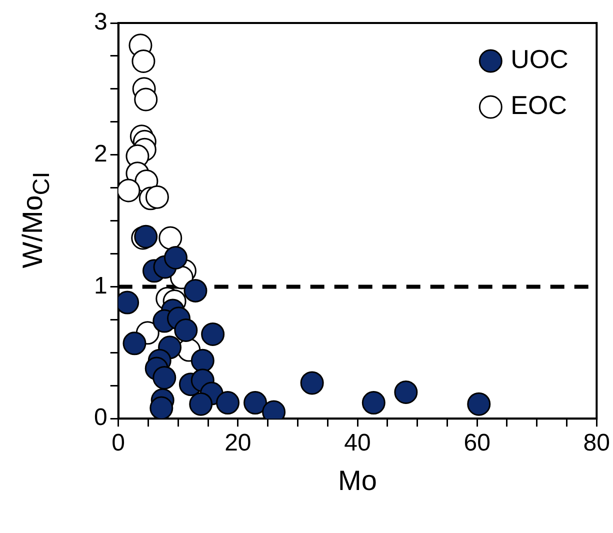 The width and height of the screenshot is (613, 533). Describe the element at coordinates (357, 443) in the screenshot. I see `x-tick-label: 40` at that location.